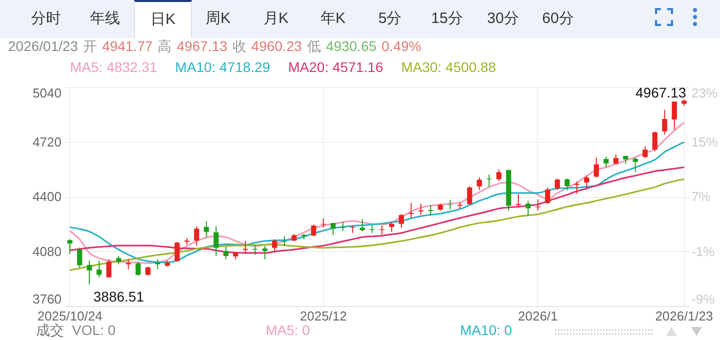 This screenshot has width=720, height=340. I want to click on text: MA10: 0, so click(486, 330).